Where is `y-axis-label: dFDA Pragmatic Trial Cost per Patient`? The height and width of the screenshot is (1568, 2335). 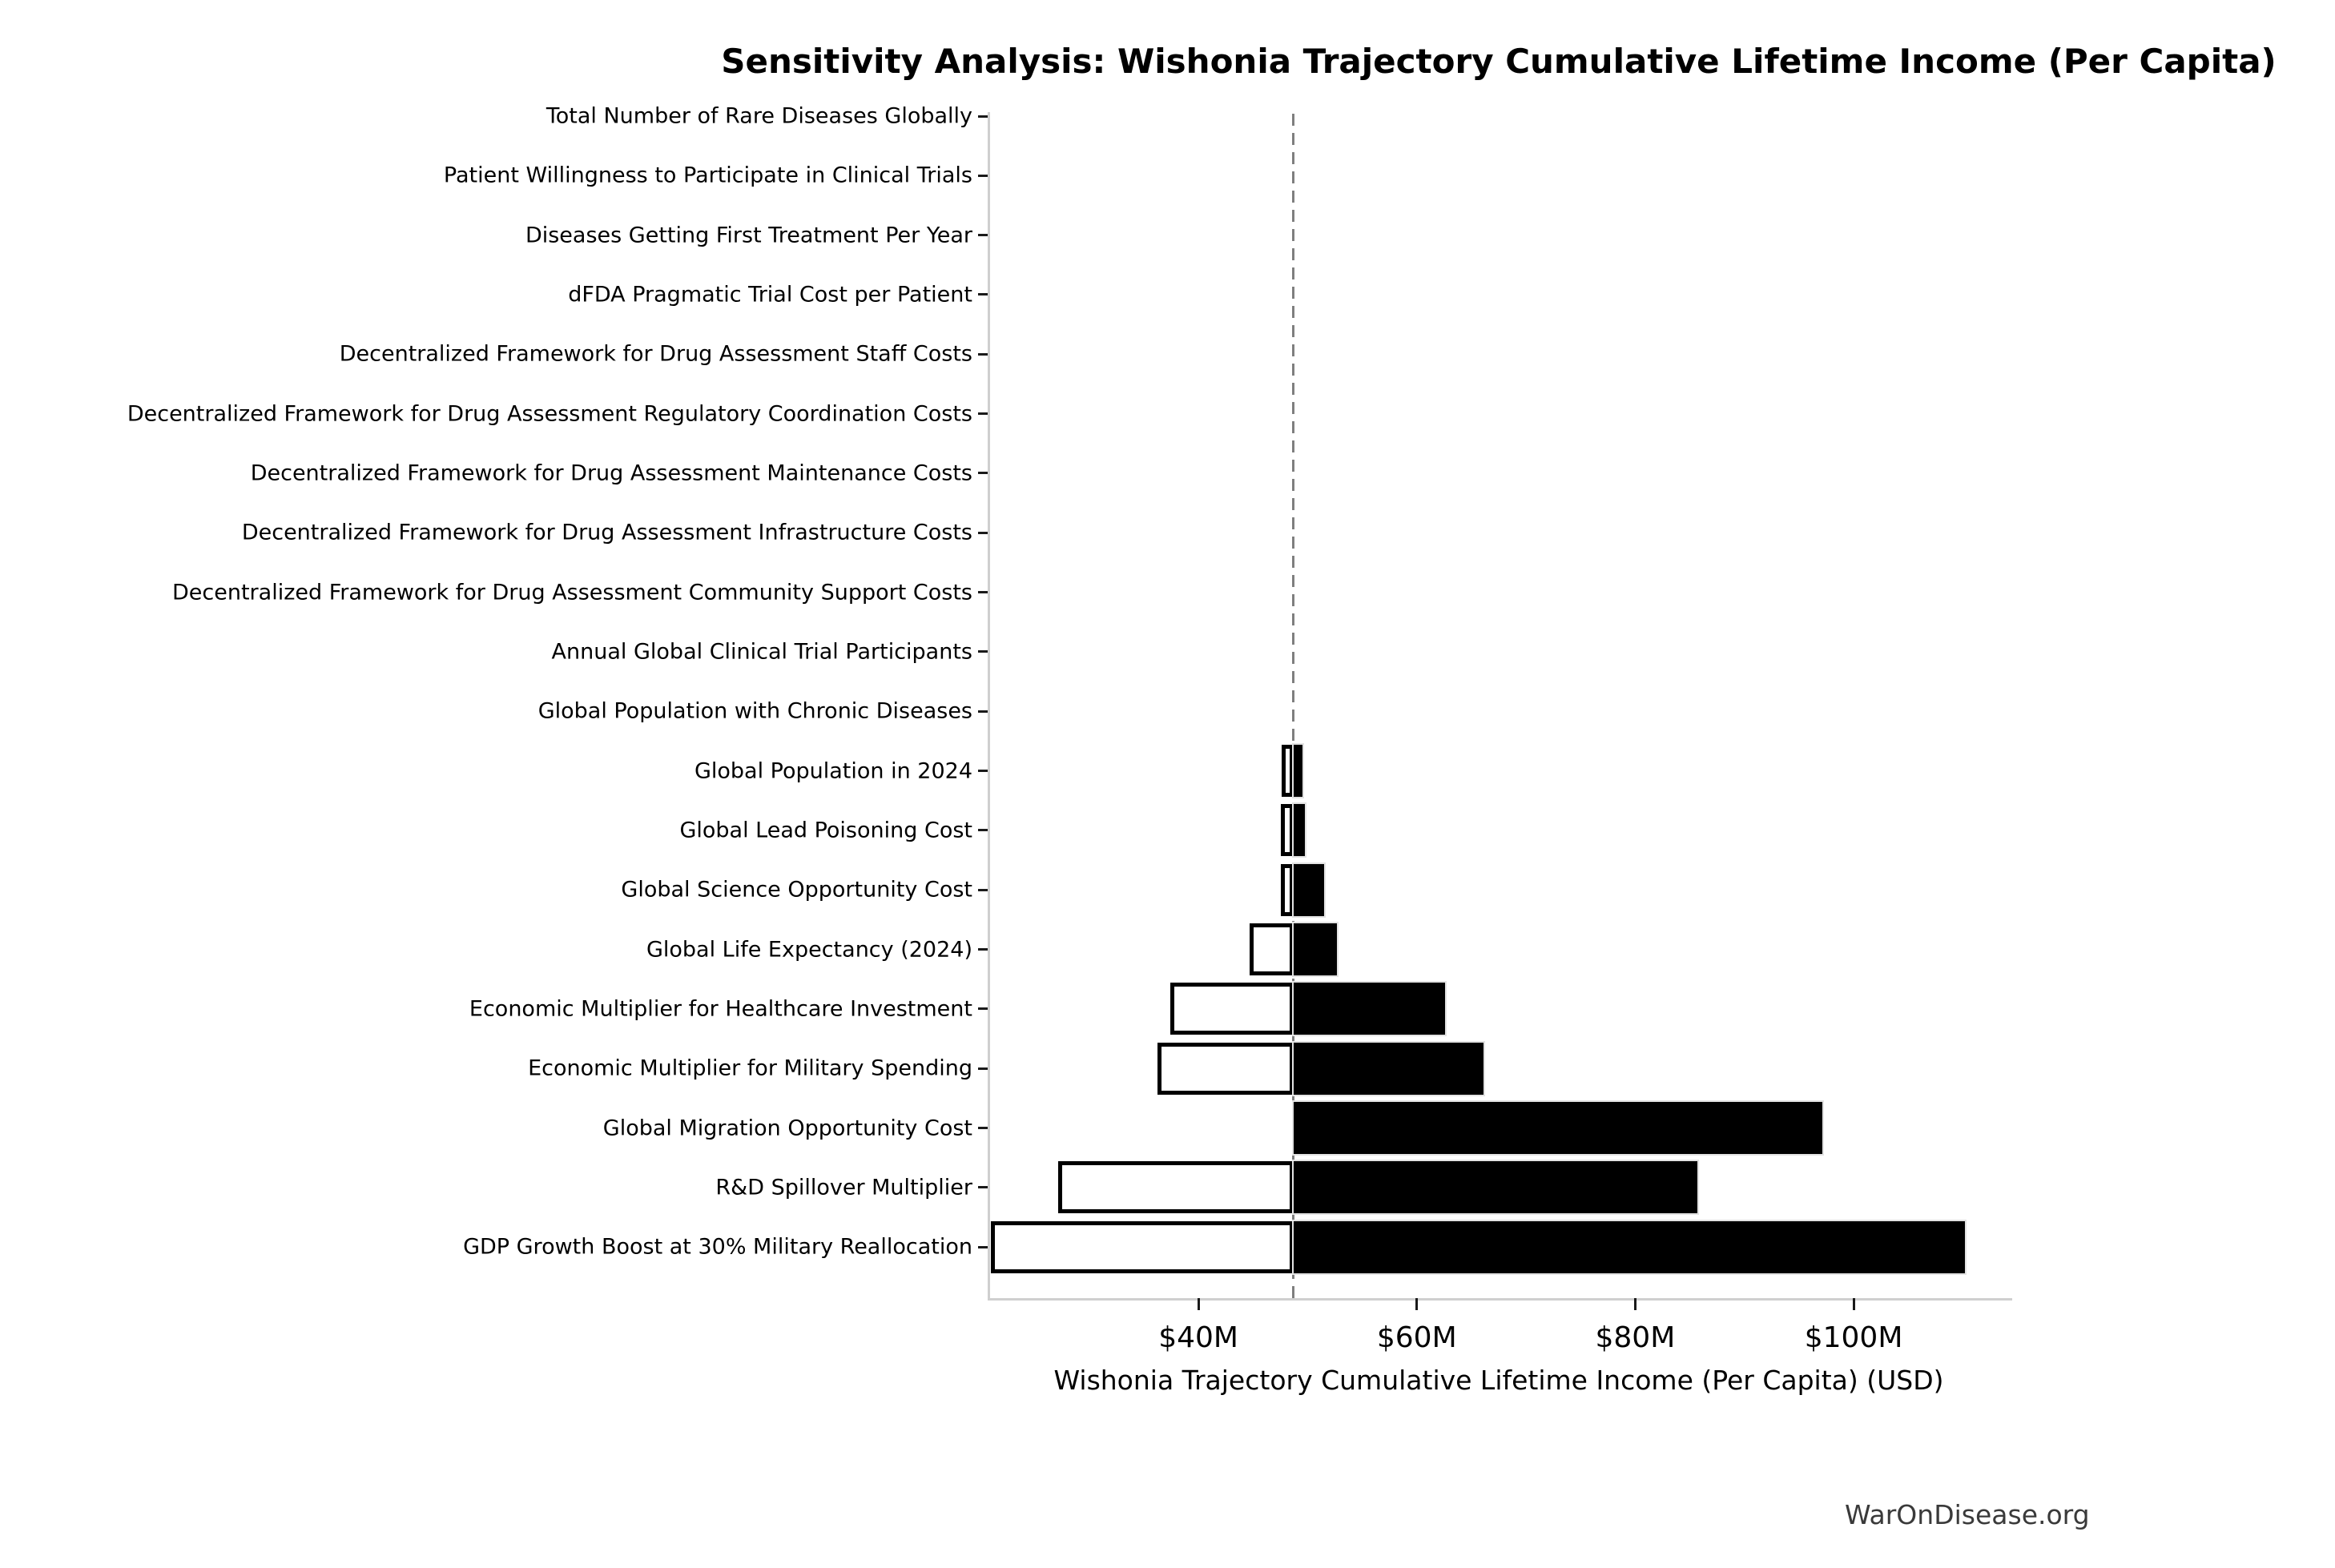 y-axis-label: dFDA Pragmatic Trial Cost per Patient is located at coordinates (770, 295).